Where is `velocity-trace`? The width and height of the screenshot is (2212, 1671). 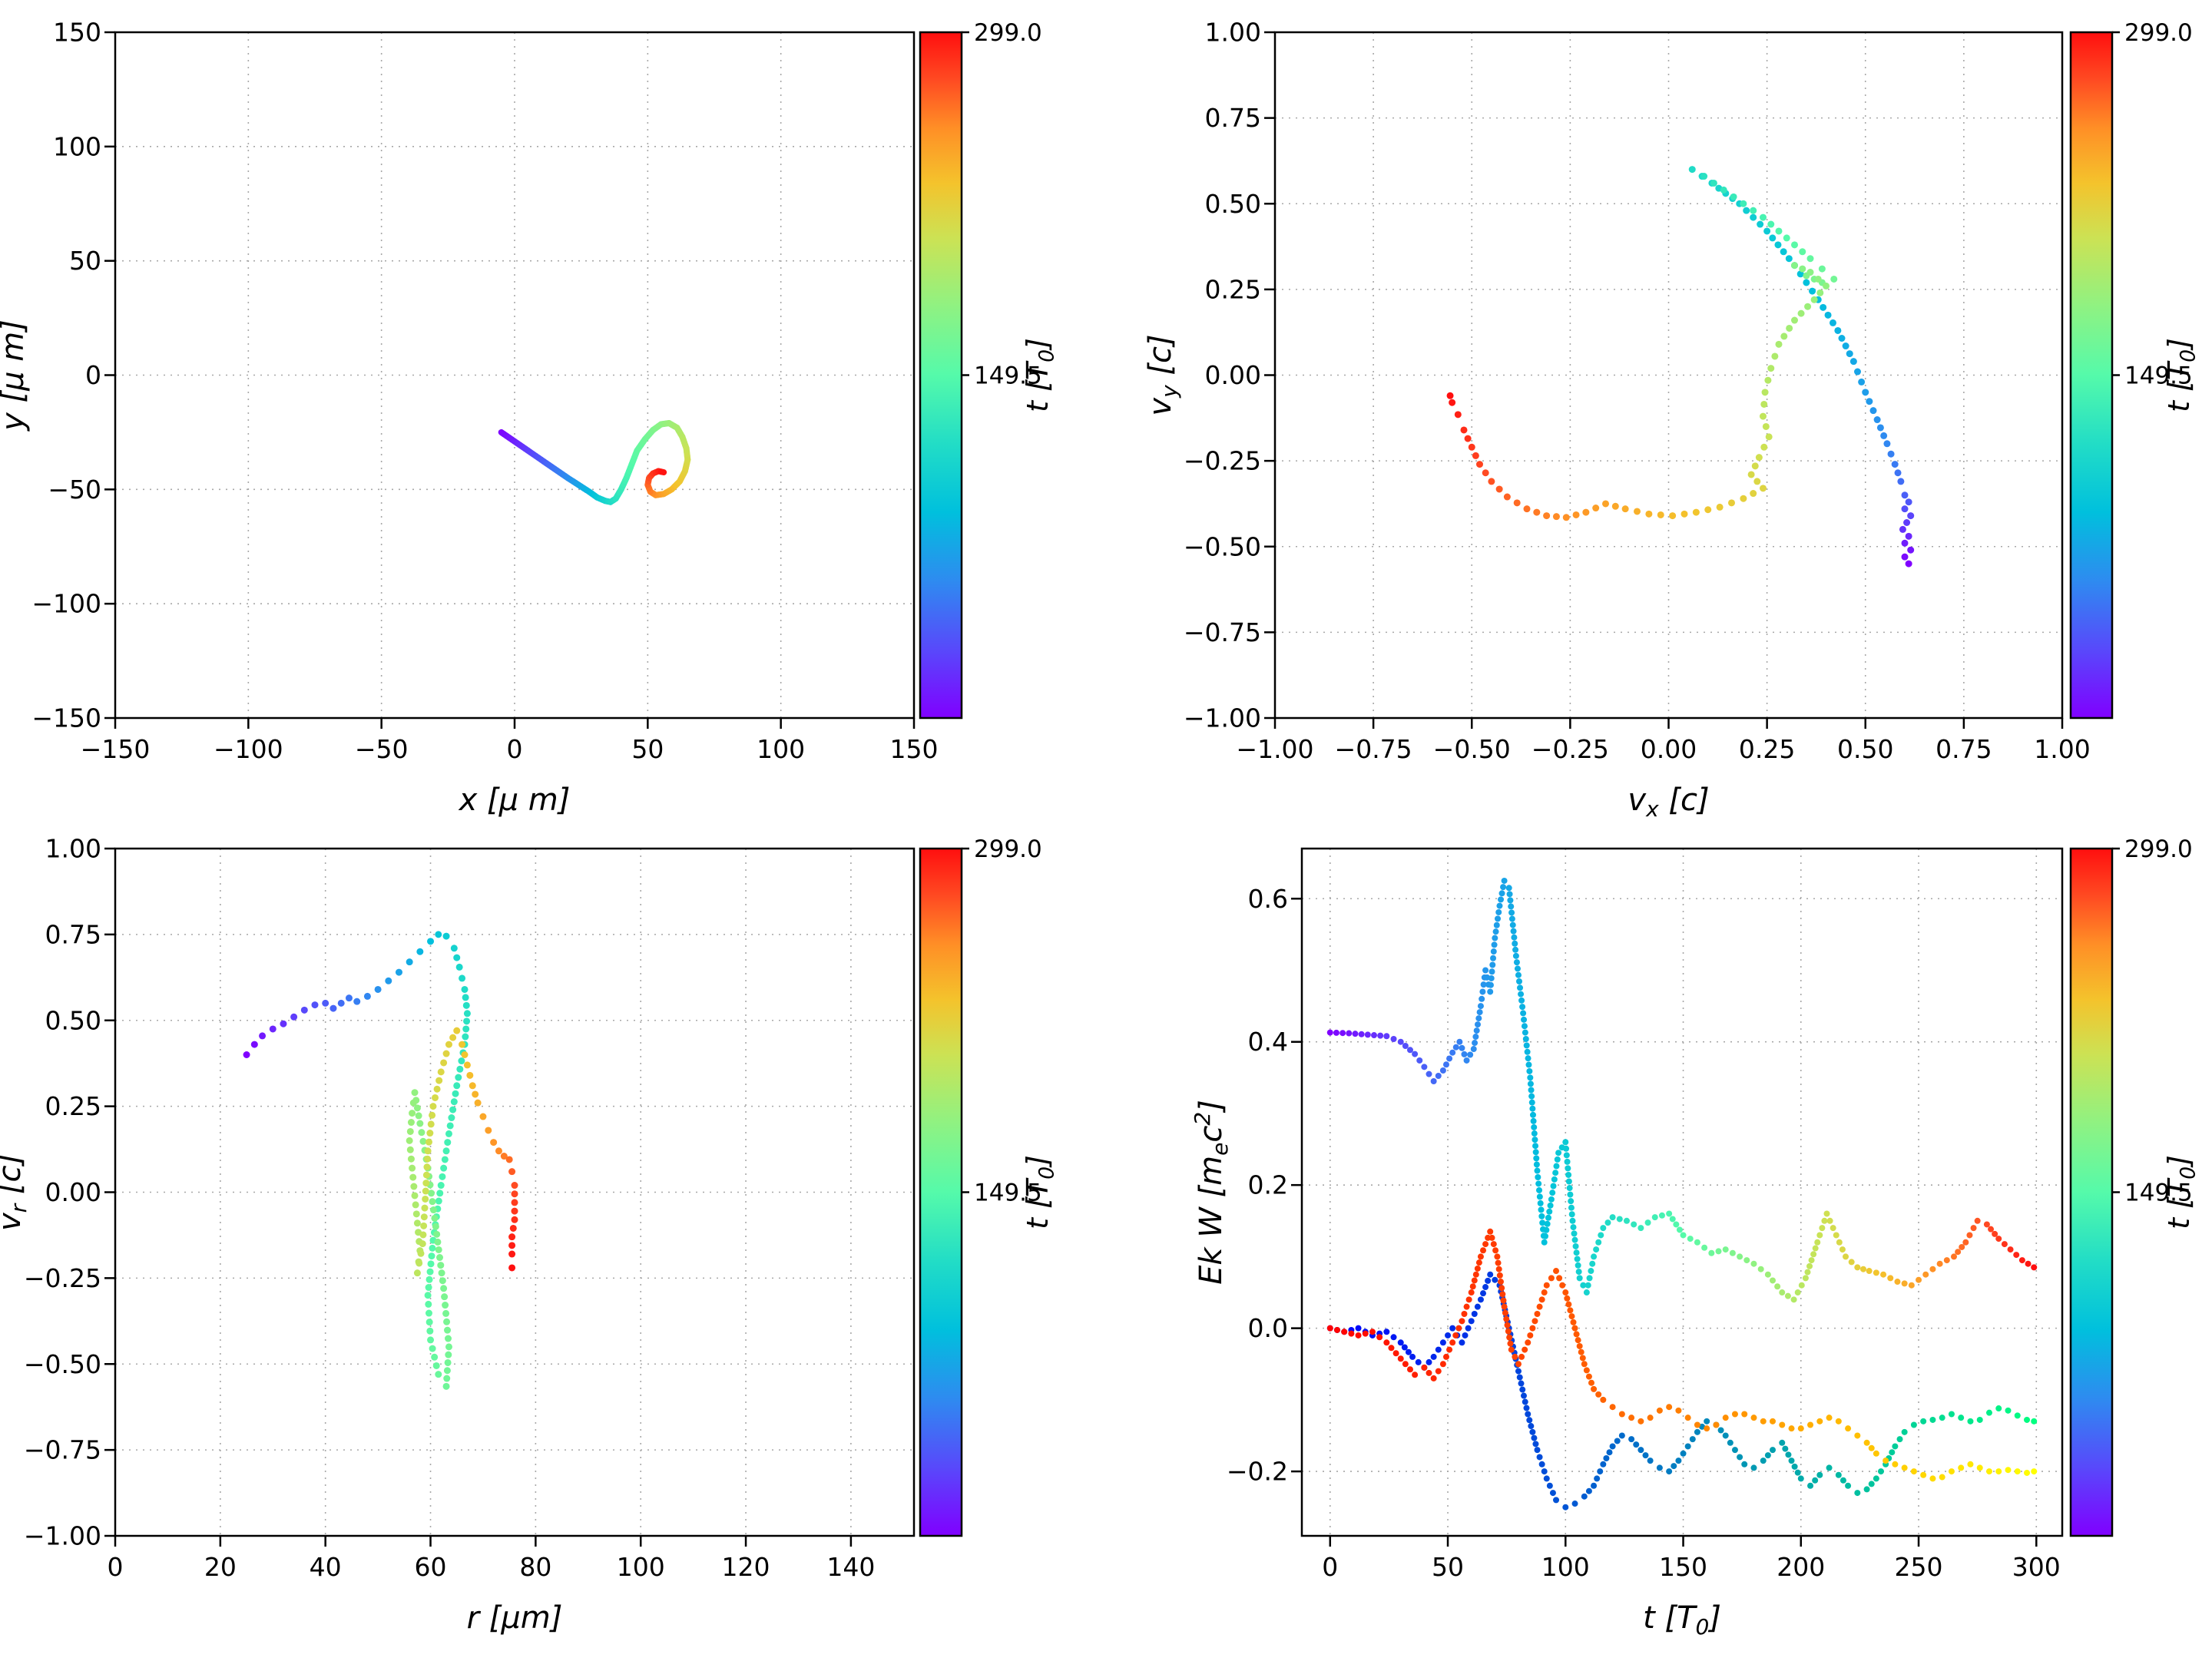 velocity-trace is located at coordinates (1680, 366).